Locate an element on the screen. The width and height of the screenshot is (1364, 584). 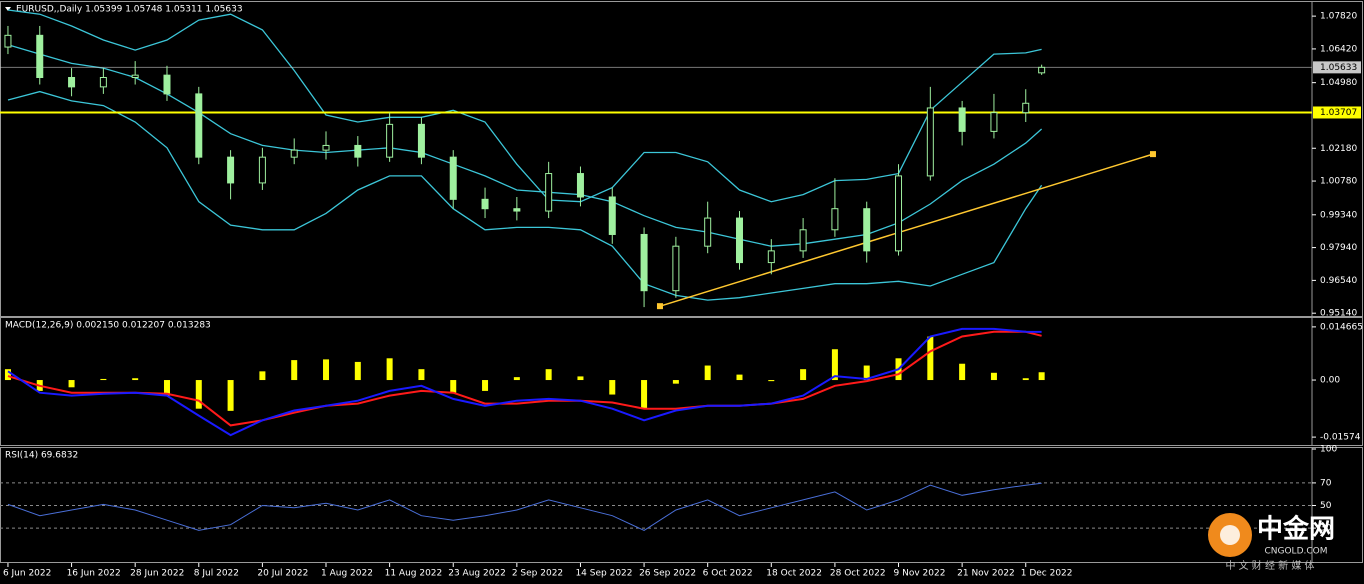
y-tick-label: 30 is located at coordinates (1326, 529).